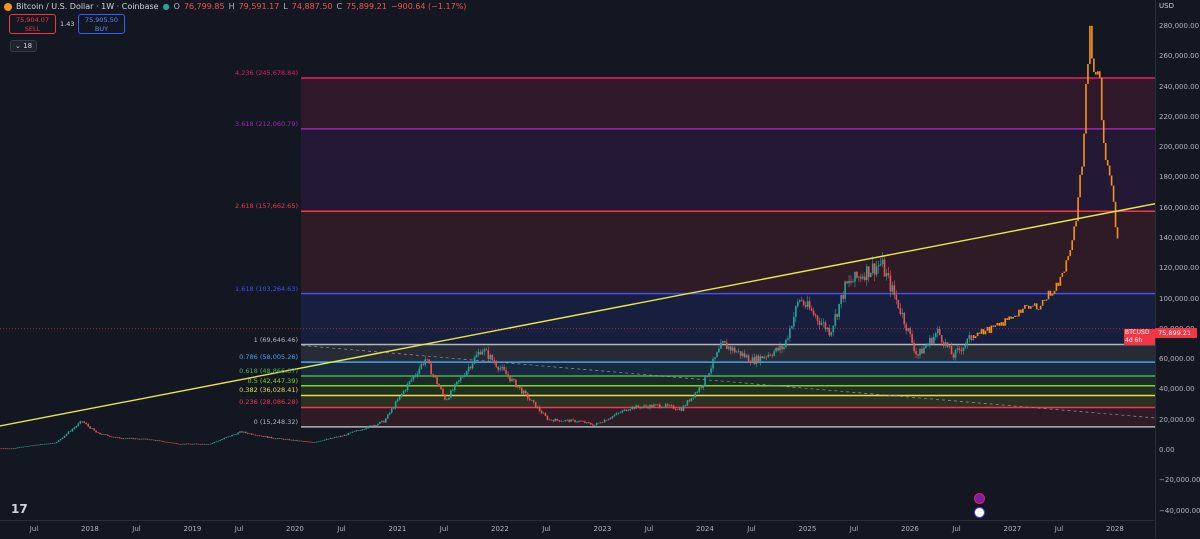 The height and width of the screenshot is (539, 1200). What do you see at coordinates (34, 529) in the screenshot?
I see `time-tick: Jul` at bounding box center [34, 529].